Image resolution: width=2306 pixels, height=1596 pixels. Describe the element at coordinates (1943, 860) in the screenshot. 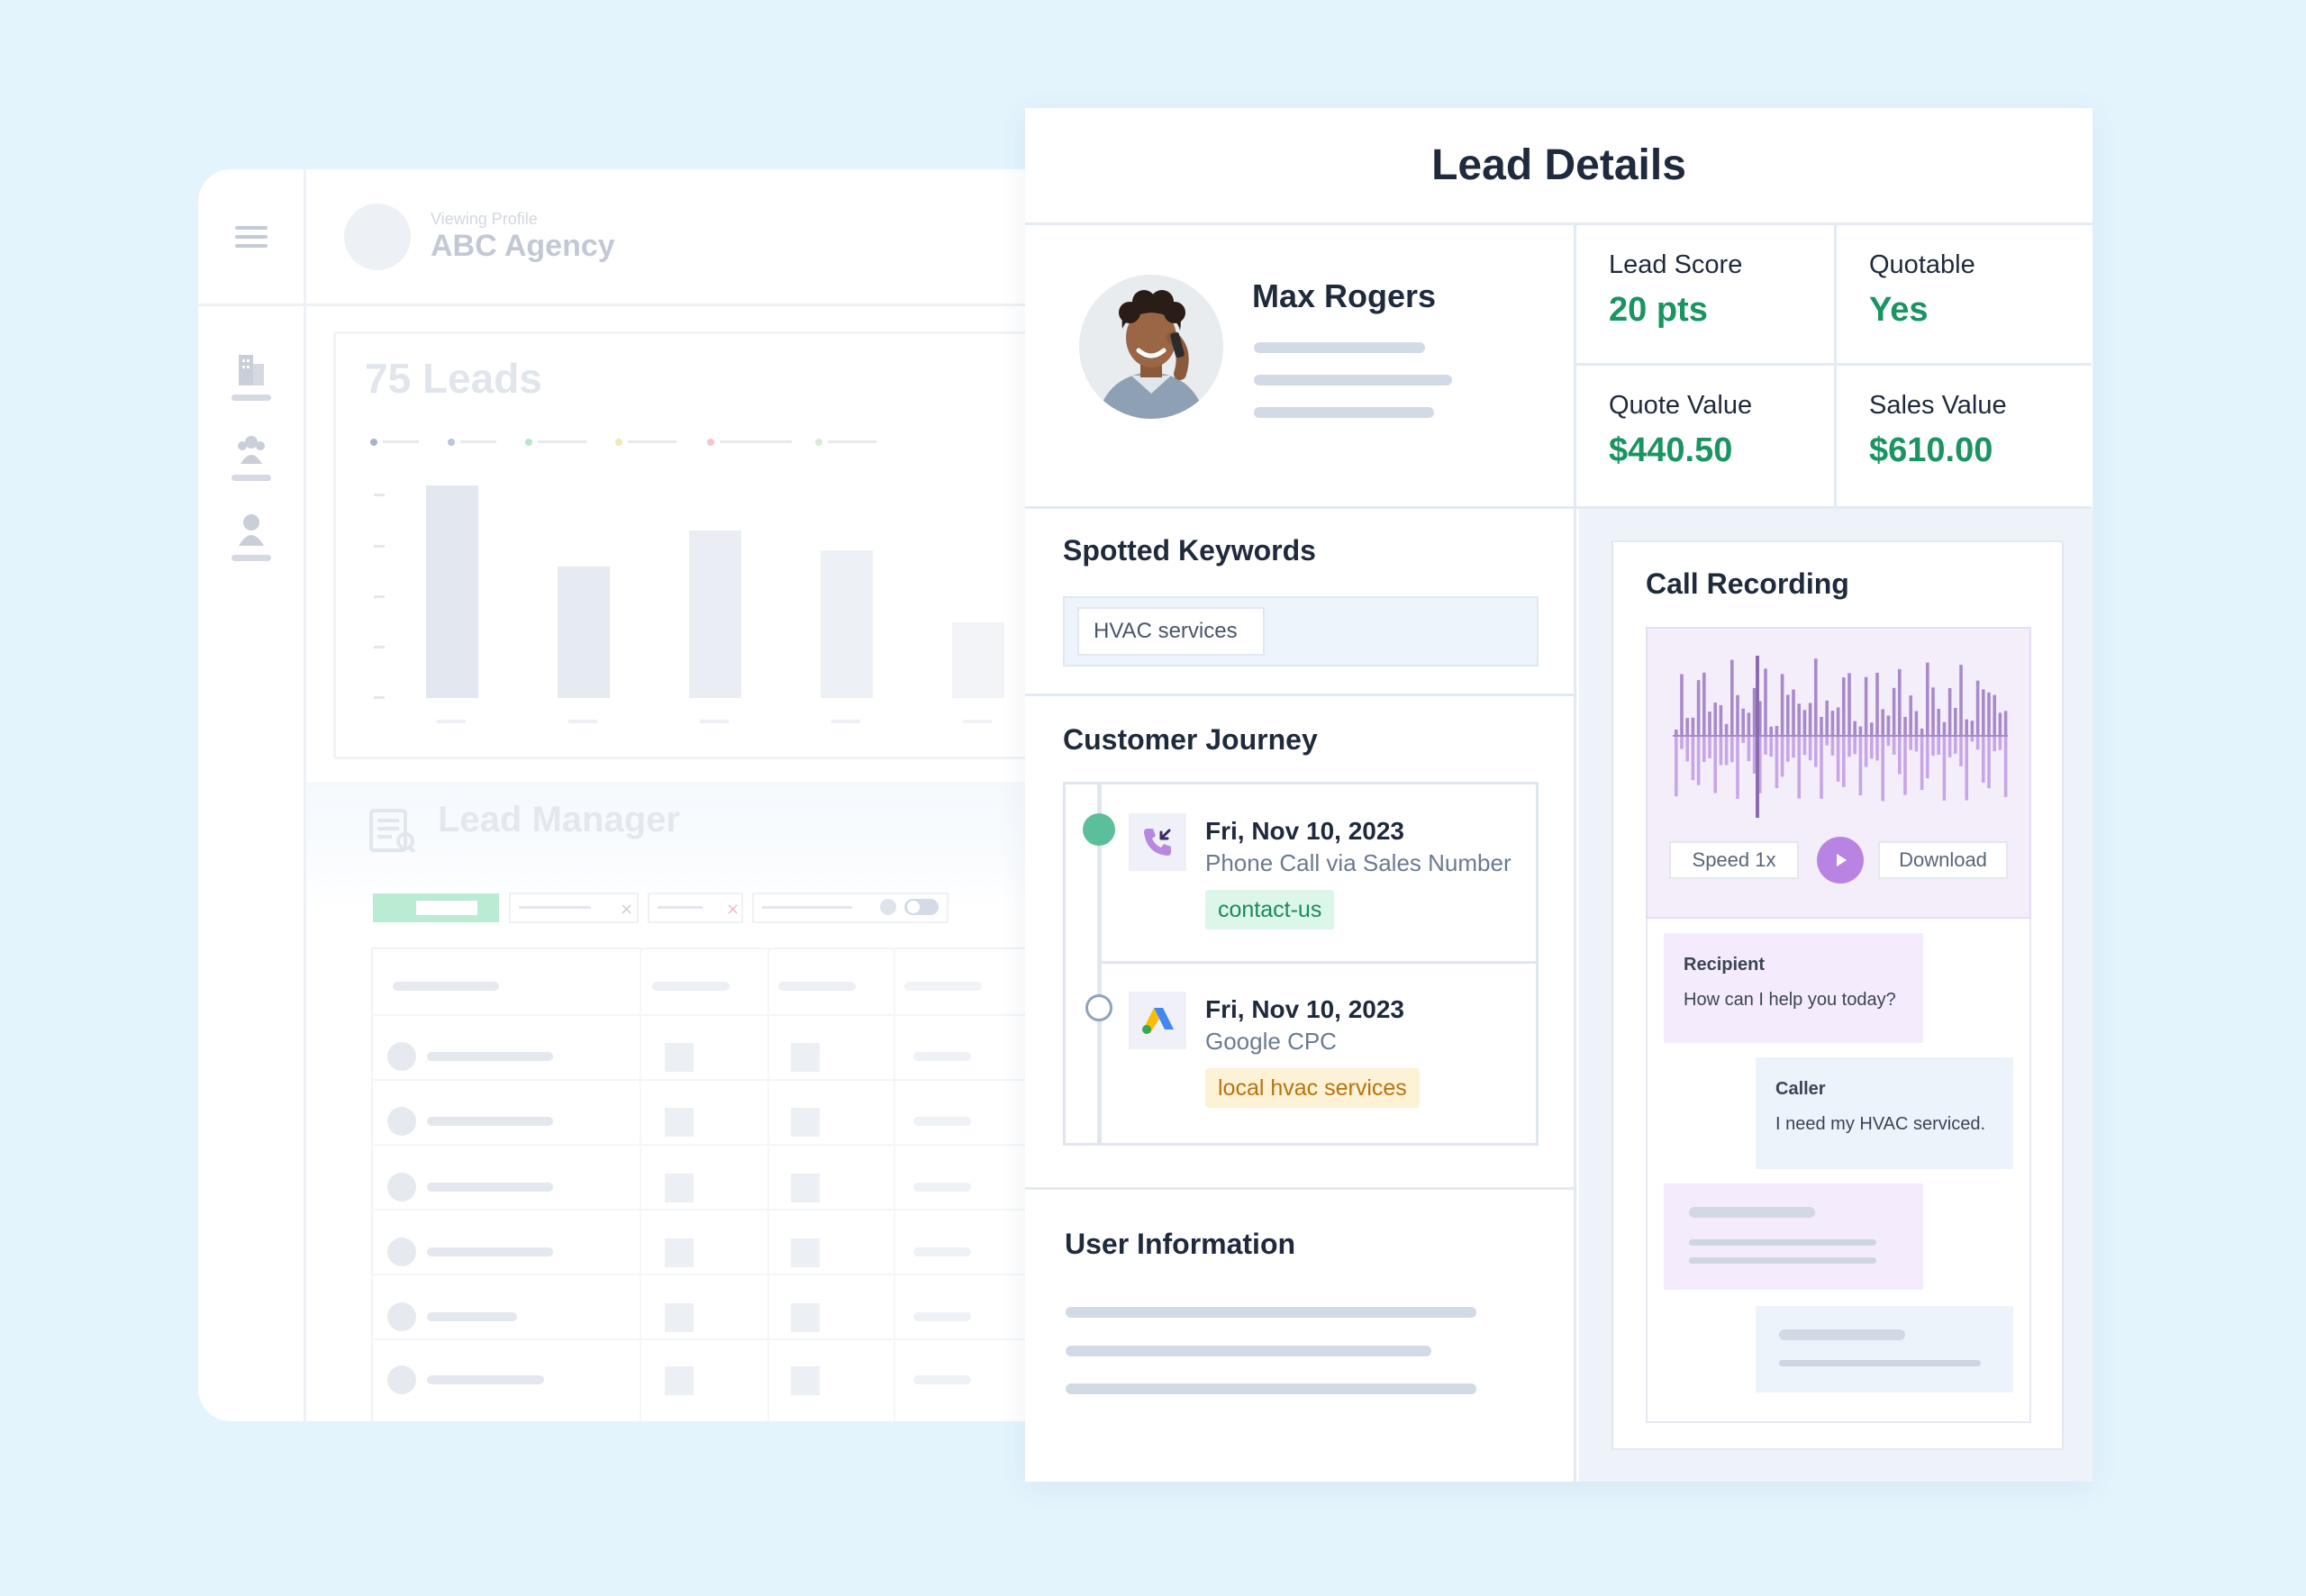

I see `download-button: Download` at that location.